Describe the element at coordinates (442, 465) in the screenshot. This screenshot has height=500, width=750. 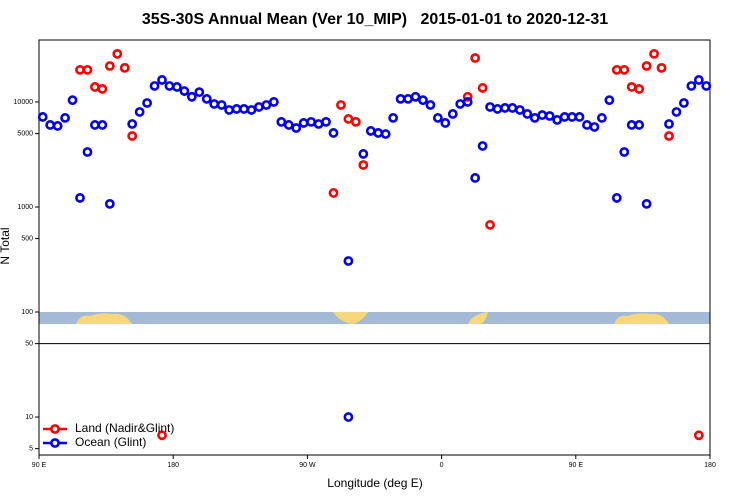
I see `x-tick-label: 0` at that location.